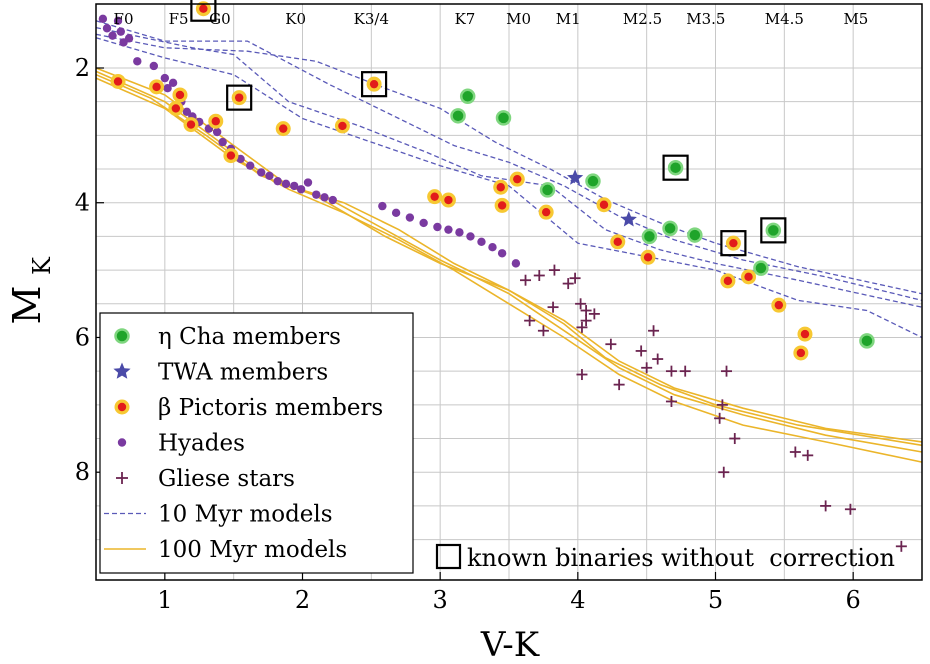  Describe the element at coordinates (42, 265) in the screenshot. I see `y-axis-label-sub: K` at that location.